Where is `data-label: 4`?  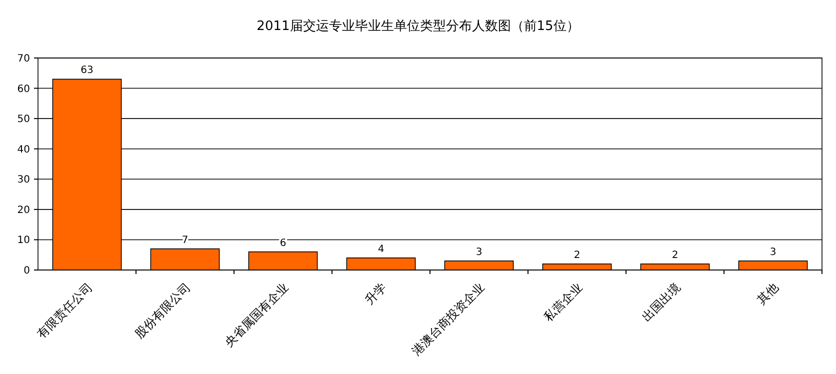
data-label: 4 is located at coordinates (381, 249).